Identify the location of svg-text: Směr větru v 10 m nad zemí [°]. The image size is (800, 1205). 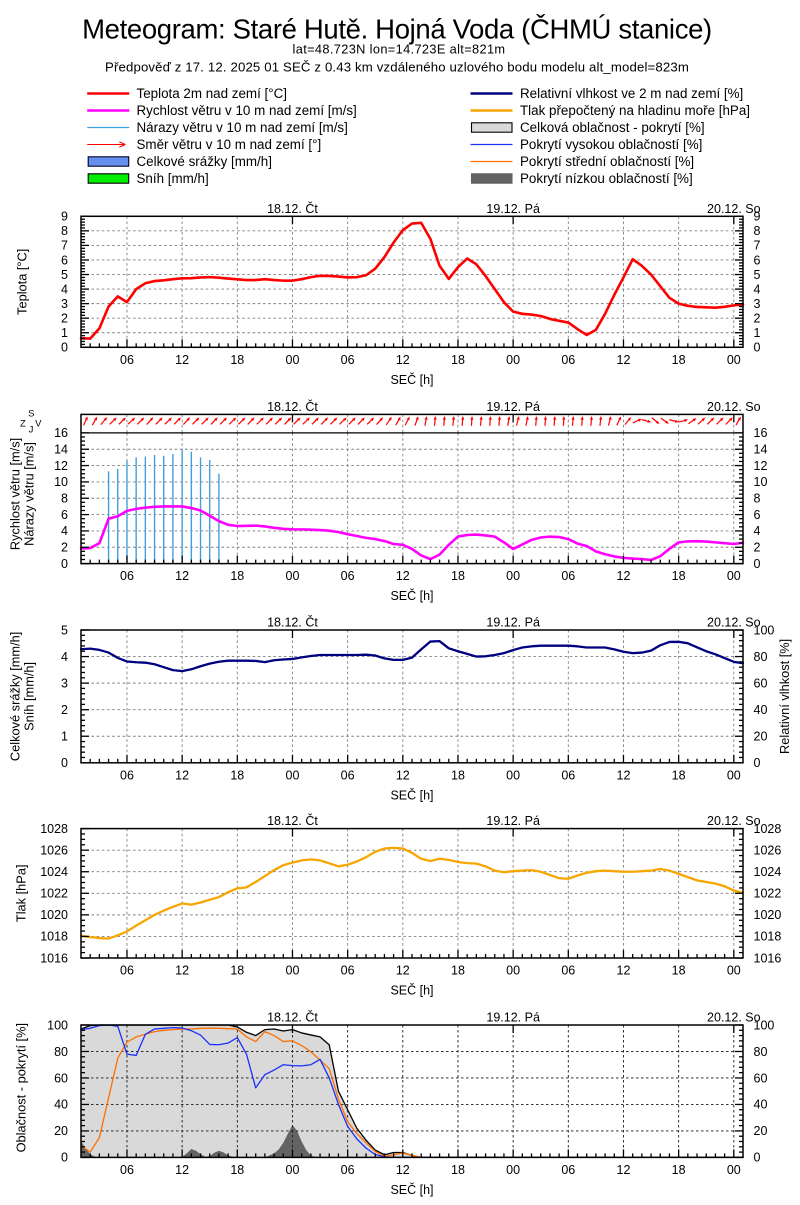
(229, 144).